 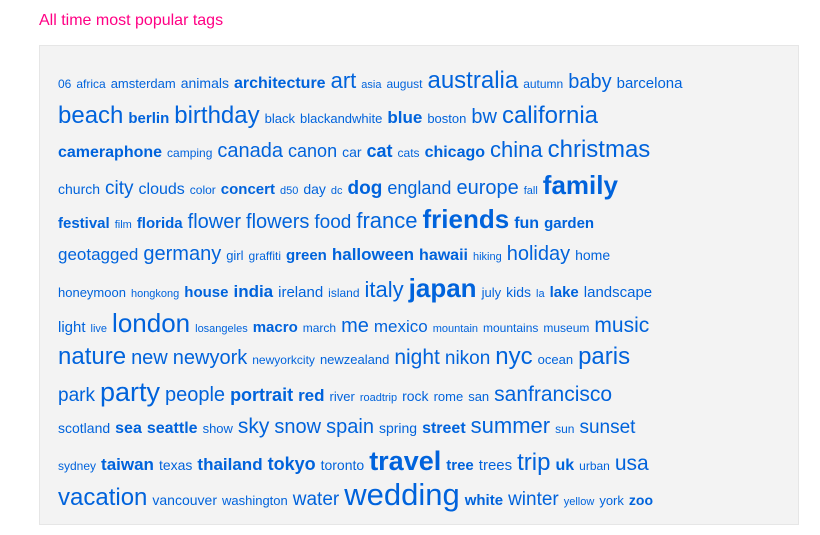 What do you see at coordinates (279, 83) in the screenshot?
I see `tag-link: architecture` at bounding box center [279, 83].